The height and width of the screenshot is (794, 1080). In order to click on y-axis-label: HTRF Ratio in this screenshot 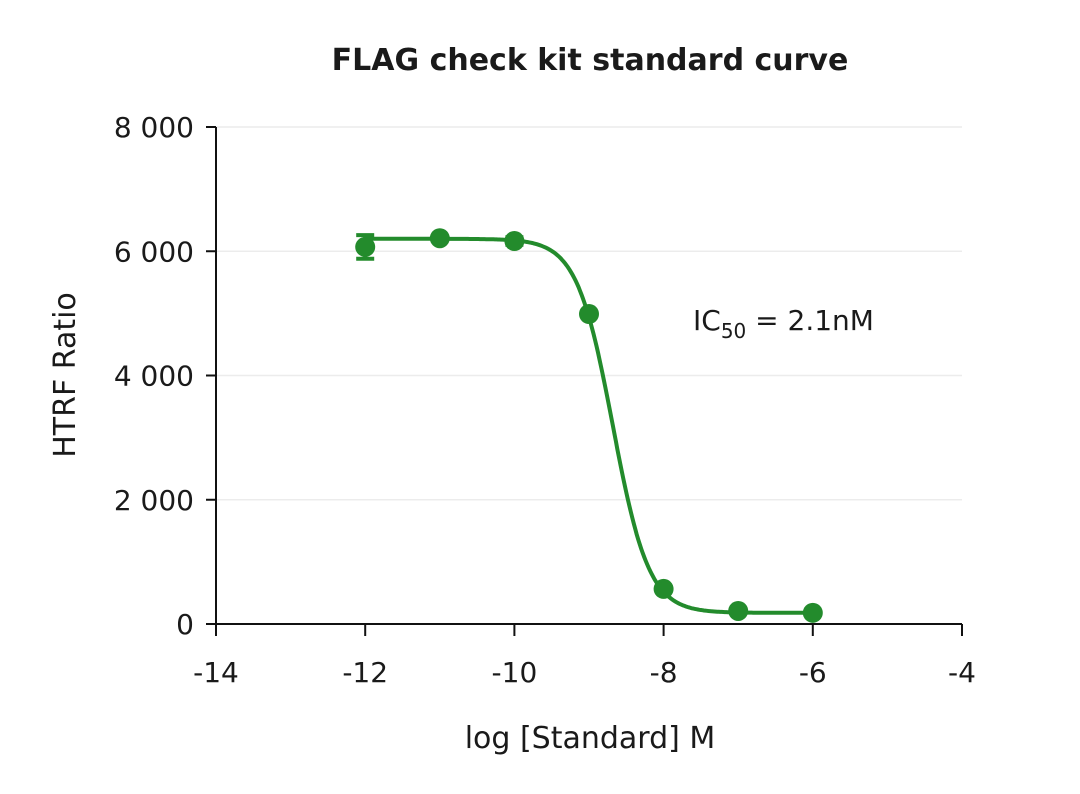, I will do `click(65, 375)`.